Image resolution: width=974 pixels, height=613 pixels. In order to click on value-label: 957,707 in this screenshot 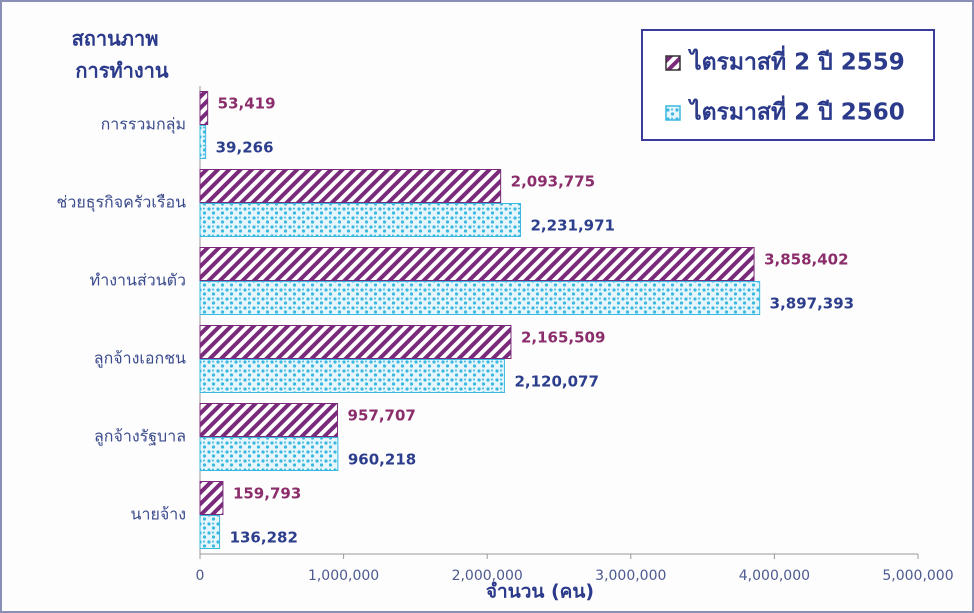, I will do `click(382, 416)`.